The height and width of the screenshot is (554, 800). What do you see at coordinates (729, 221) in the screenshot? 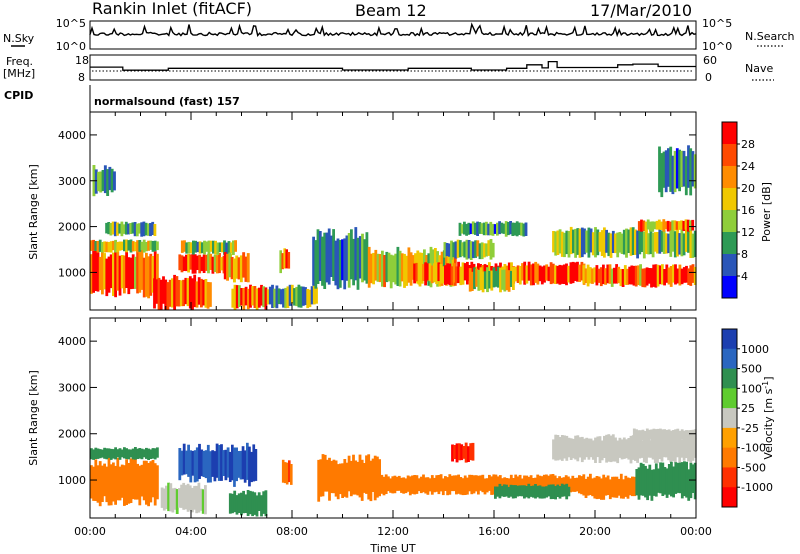
I see `colorbar-segment` at bounding box center [729, 221].